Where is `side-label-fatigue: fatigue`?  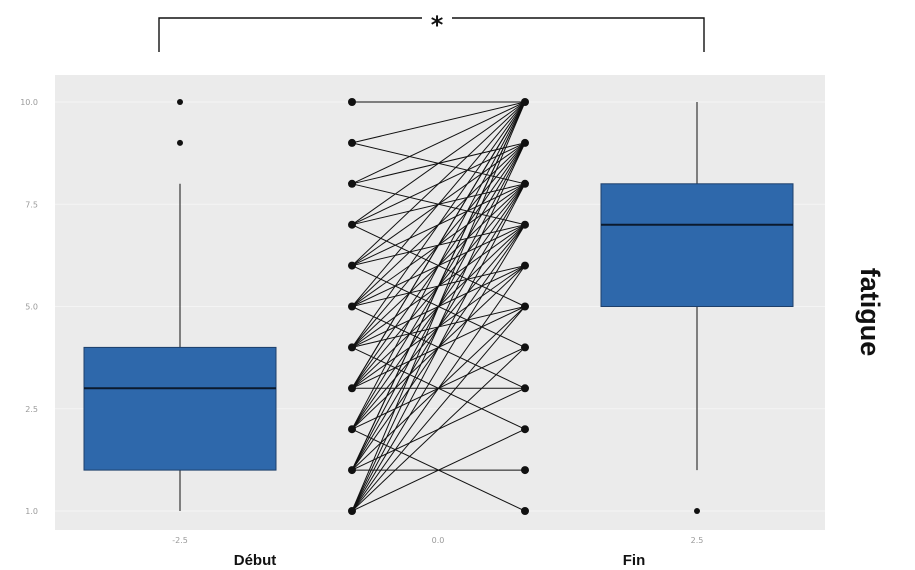
side-label-fatigue: fatigue is located at coordinates (870, 312).